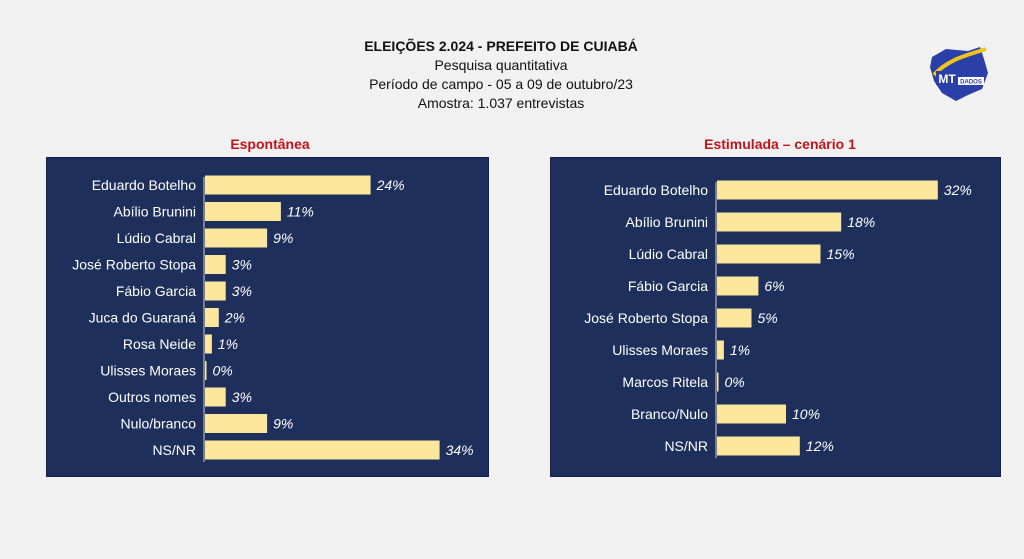 Image resolution: width=1024 pixels, height=559 pixels. Describe the element at coordinates (780, 144) in the screenshot. I see `chart-title-estimulada: Estimulada – cenário 1` at that location.